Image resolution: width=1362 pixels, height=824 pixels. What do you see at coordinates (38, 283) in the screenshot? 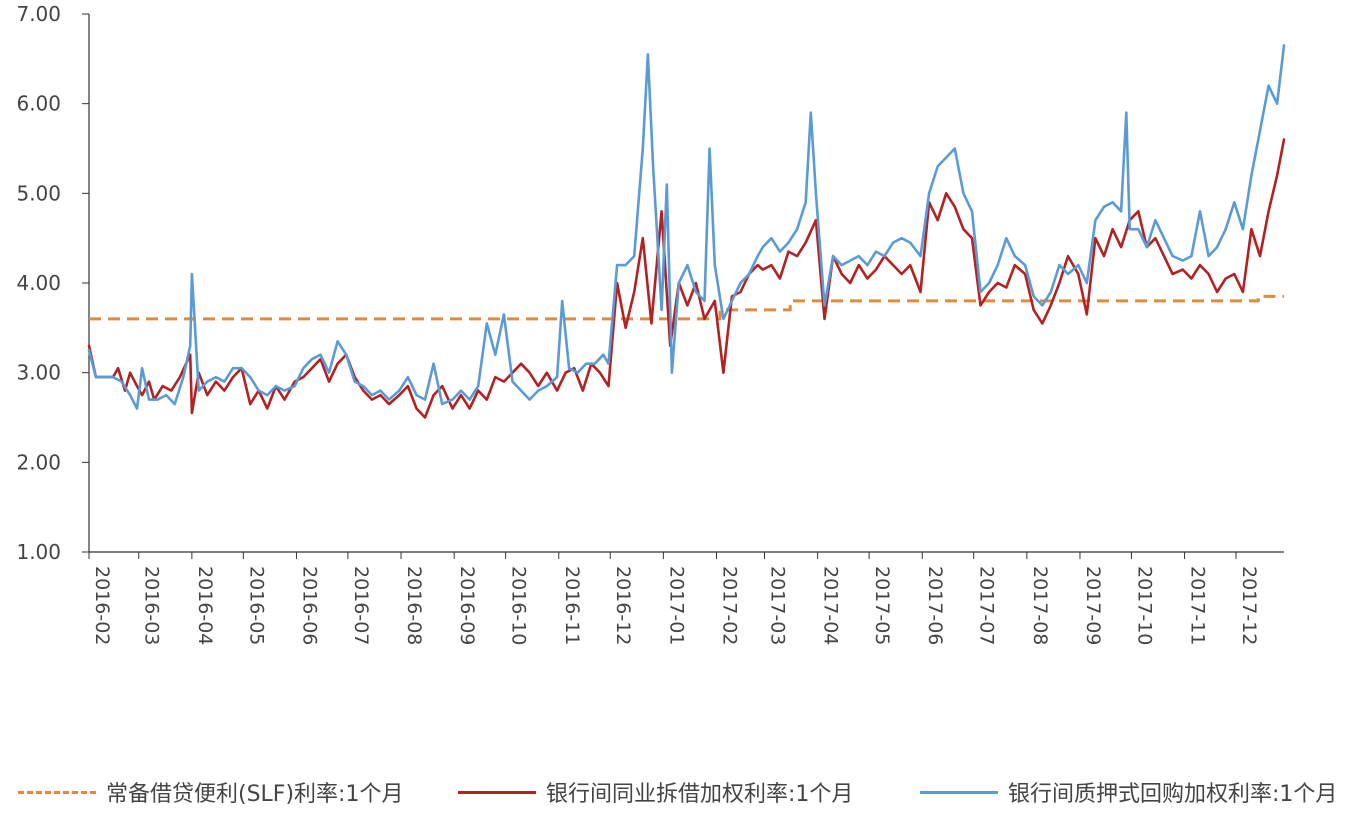
I see `y-tick-label: 4.00` at bounding box center [38, 283].